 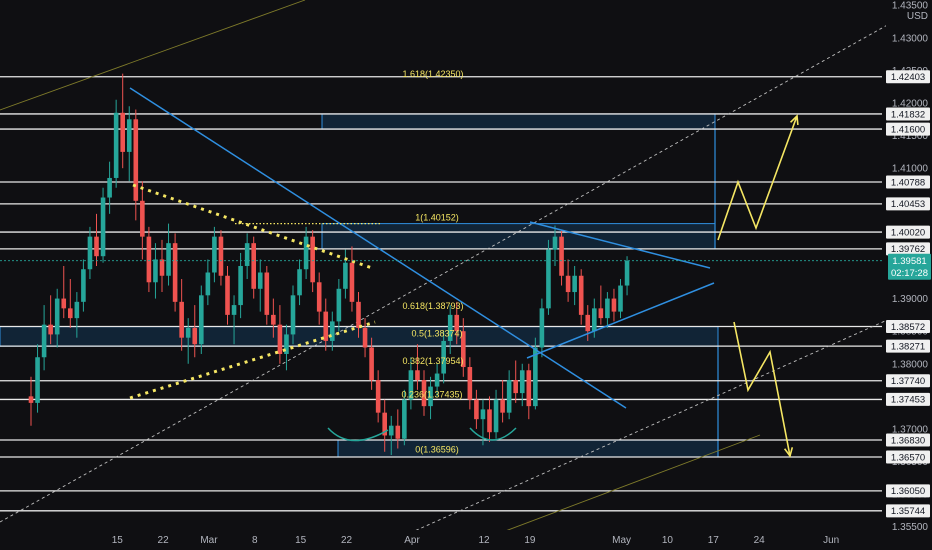 I want to click on dotted-resistance-line, so click(x=252, y=226).